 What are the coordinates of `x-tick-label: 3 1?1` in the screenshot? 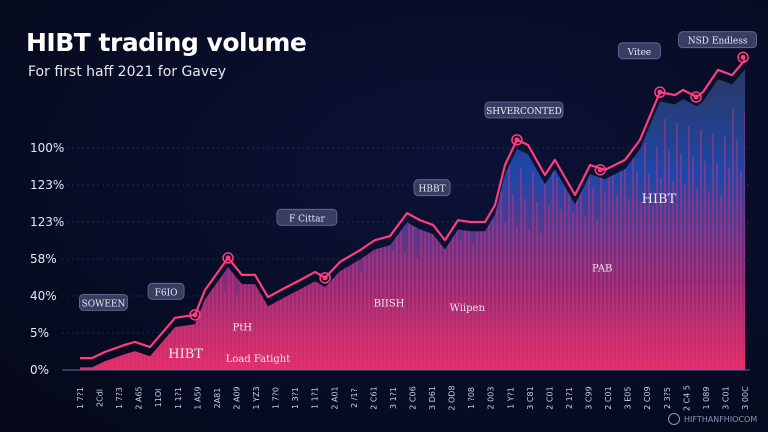 It's located at (393, 398).